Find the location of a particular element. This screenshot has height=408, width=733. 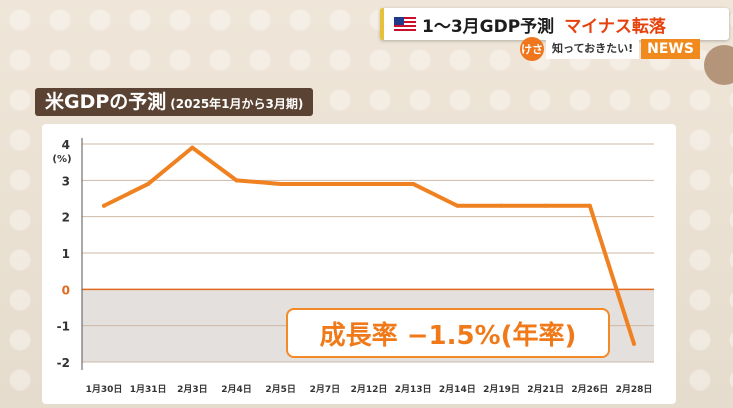

us-flag-icon is located at coordinates (405, 24).